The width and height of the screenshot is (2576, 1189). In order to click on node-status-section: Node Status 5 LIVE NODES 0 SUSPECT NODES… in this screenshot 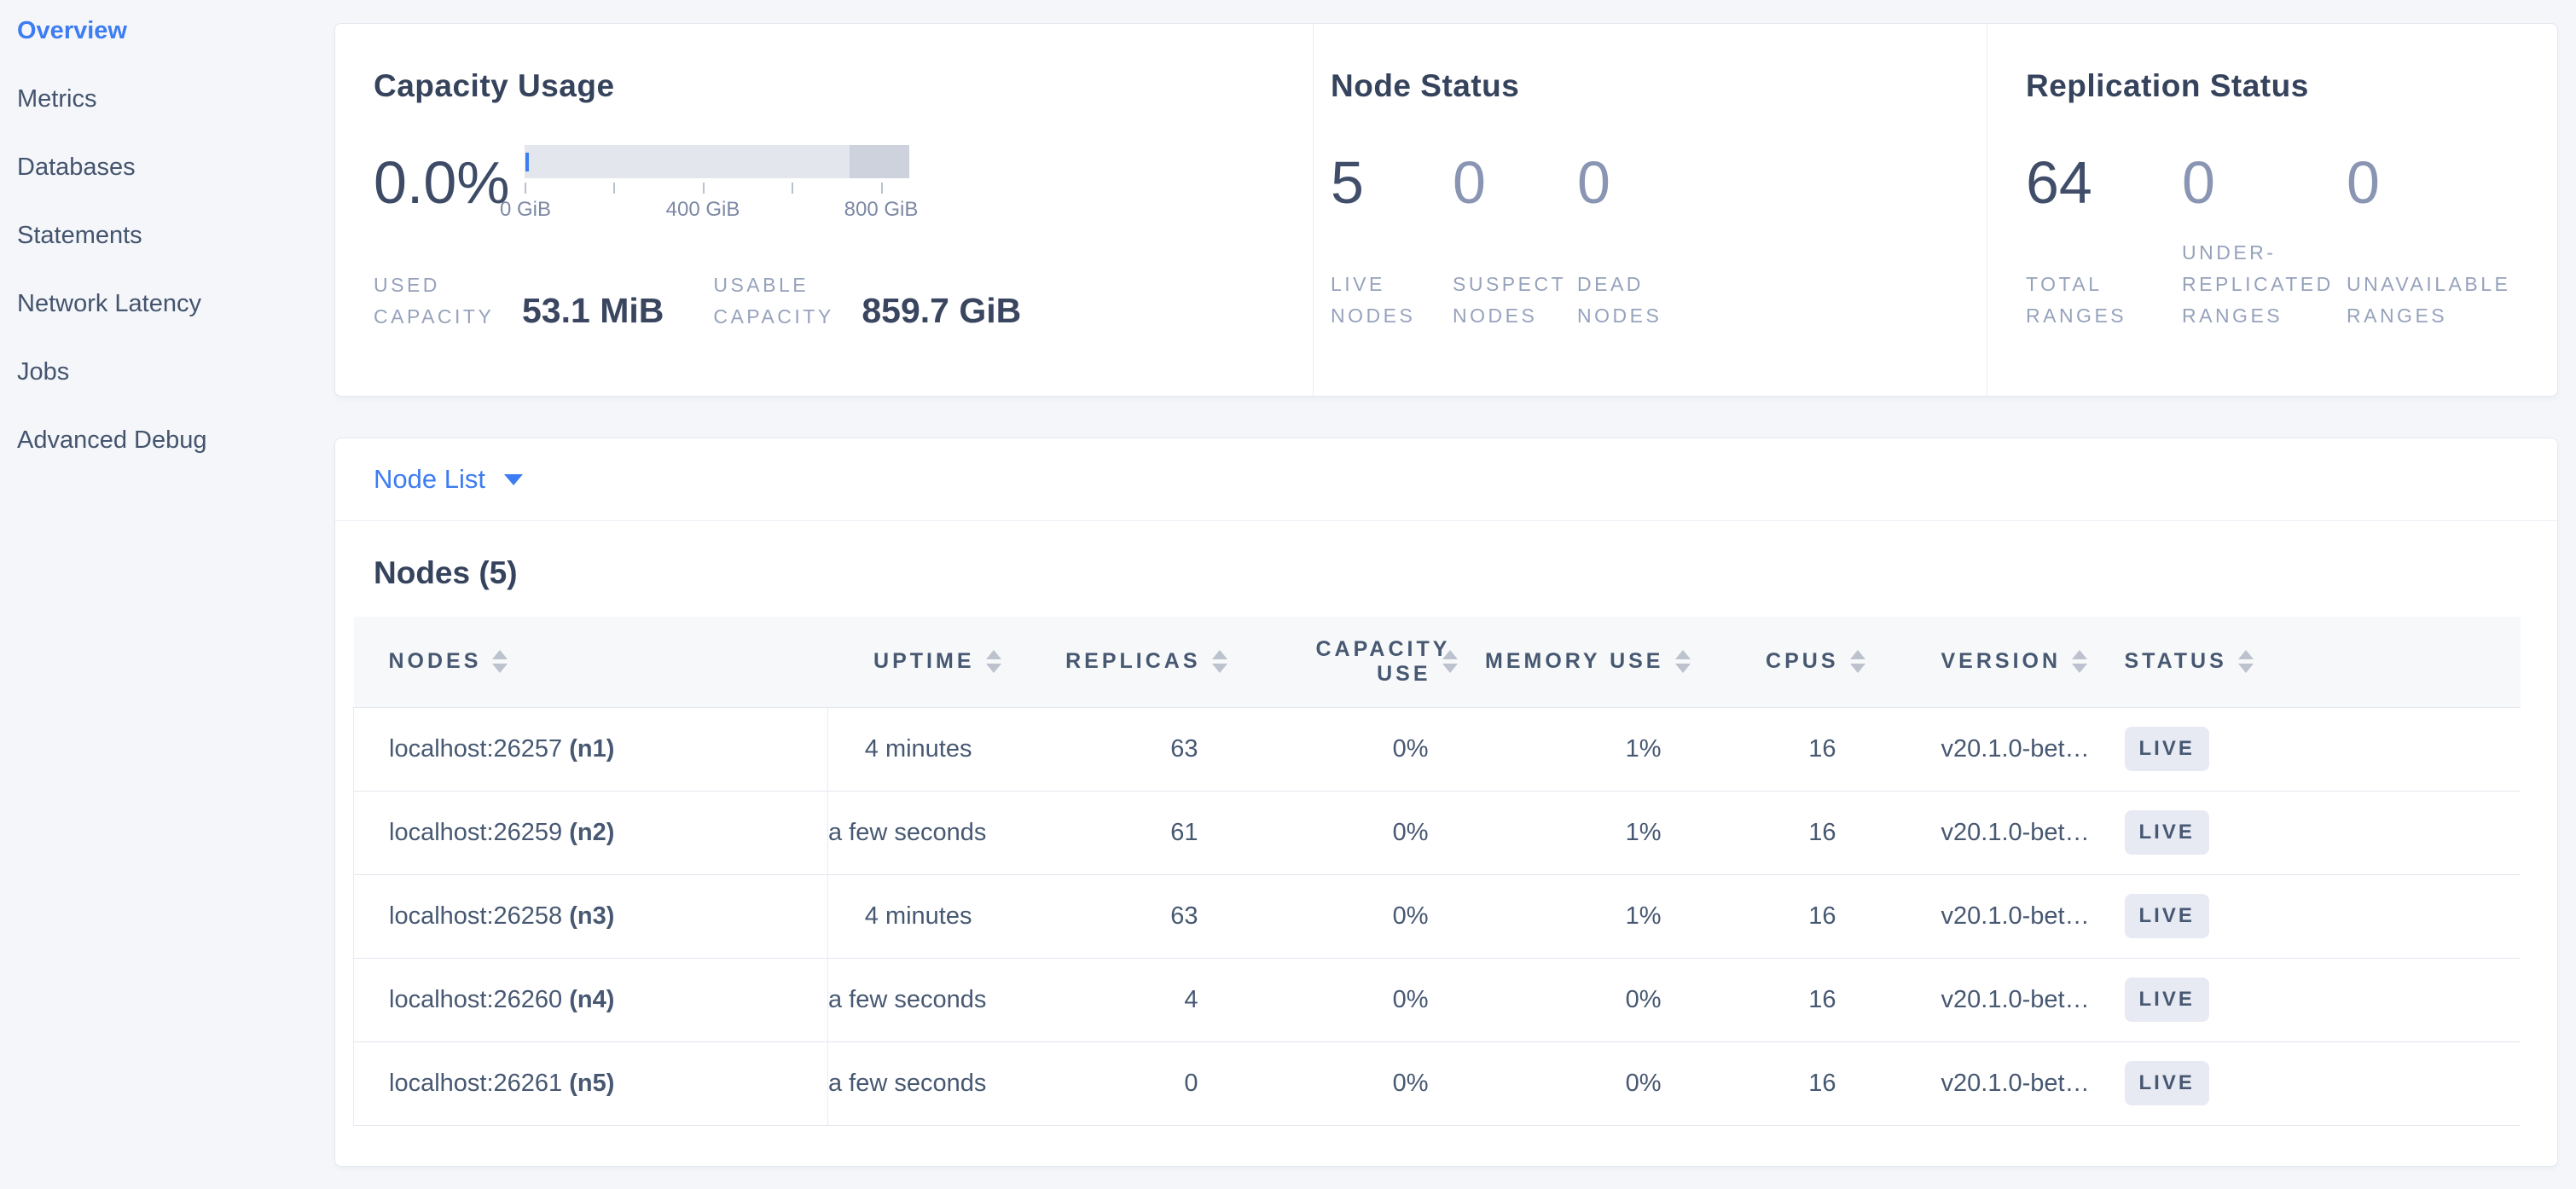, I will do `click(1650, 210)`.